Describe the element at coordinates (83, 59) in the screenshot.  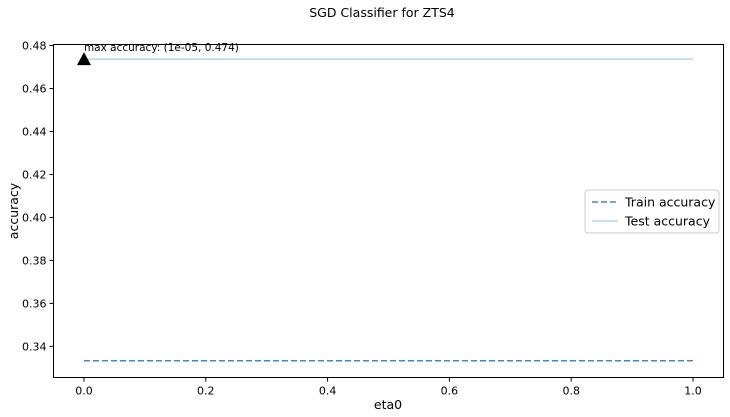
I see `max-accuracy-marker` at that location.